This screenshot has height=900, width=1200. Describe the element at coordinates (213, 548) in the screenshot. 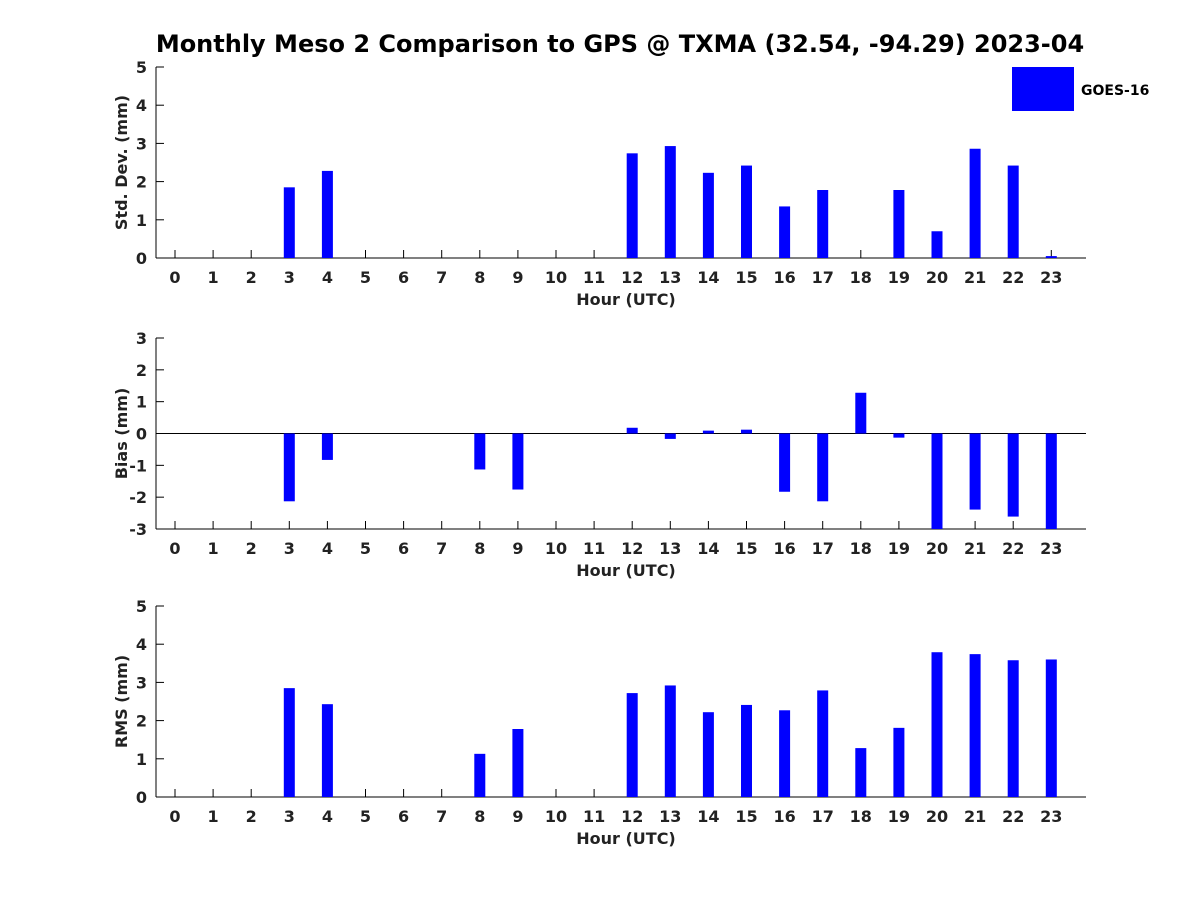

I see `x-tick-label: 1` at that location.